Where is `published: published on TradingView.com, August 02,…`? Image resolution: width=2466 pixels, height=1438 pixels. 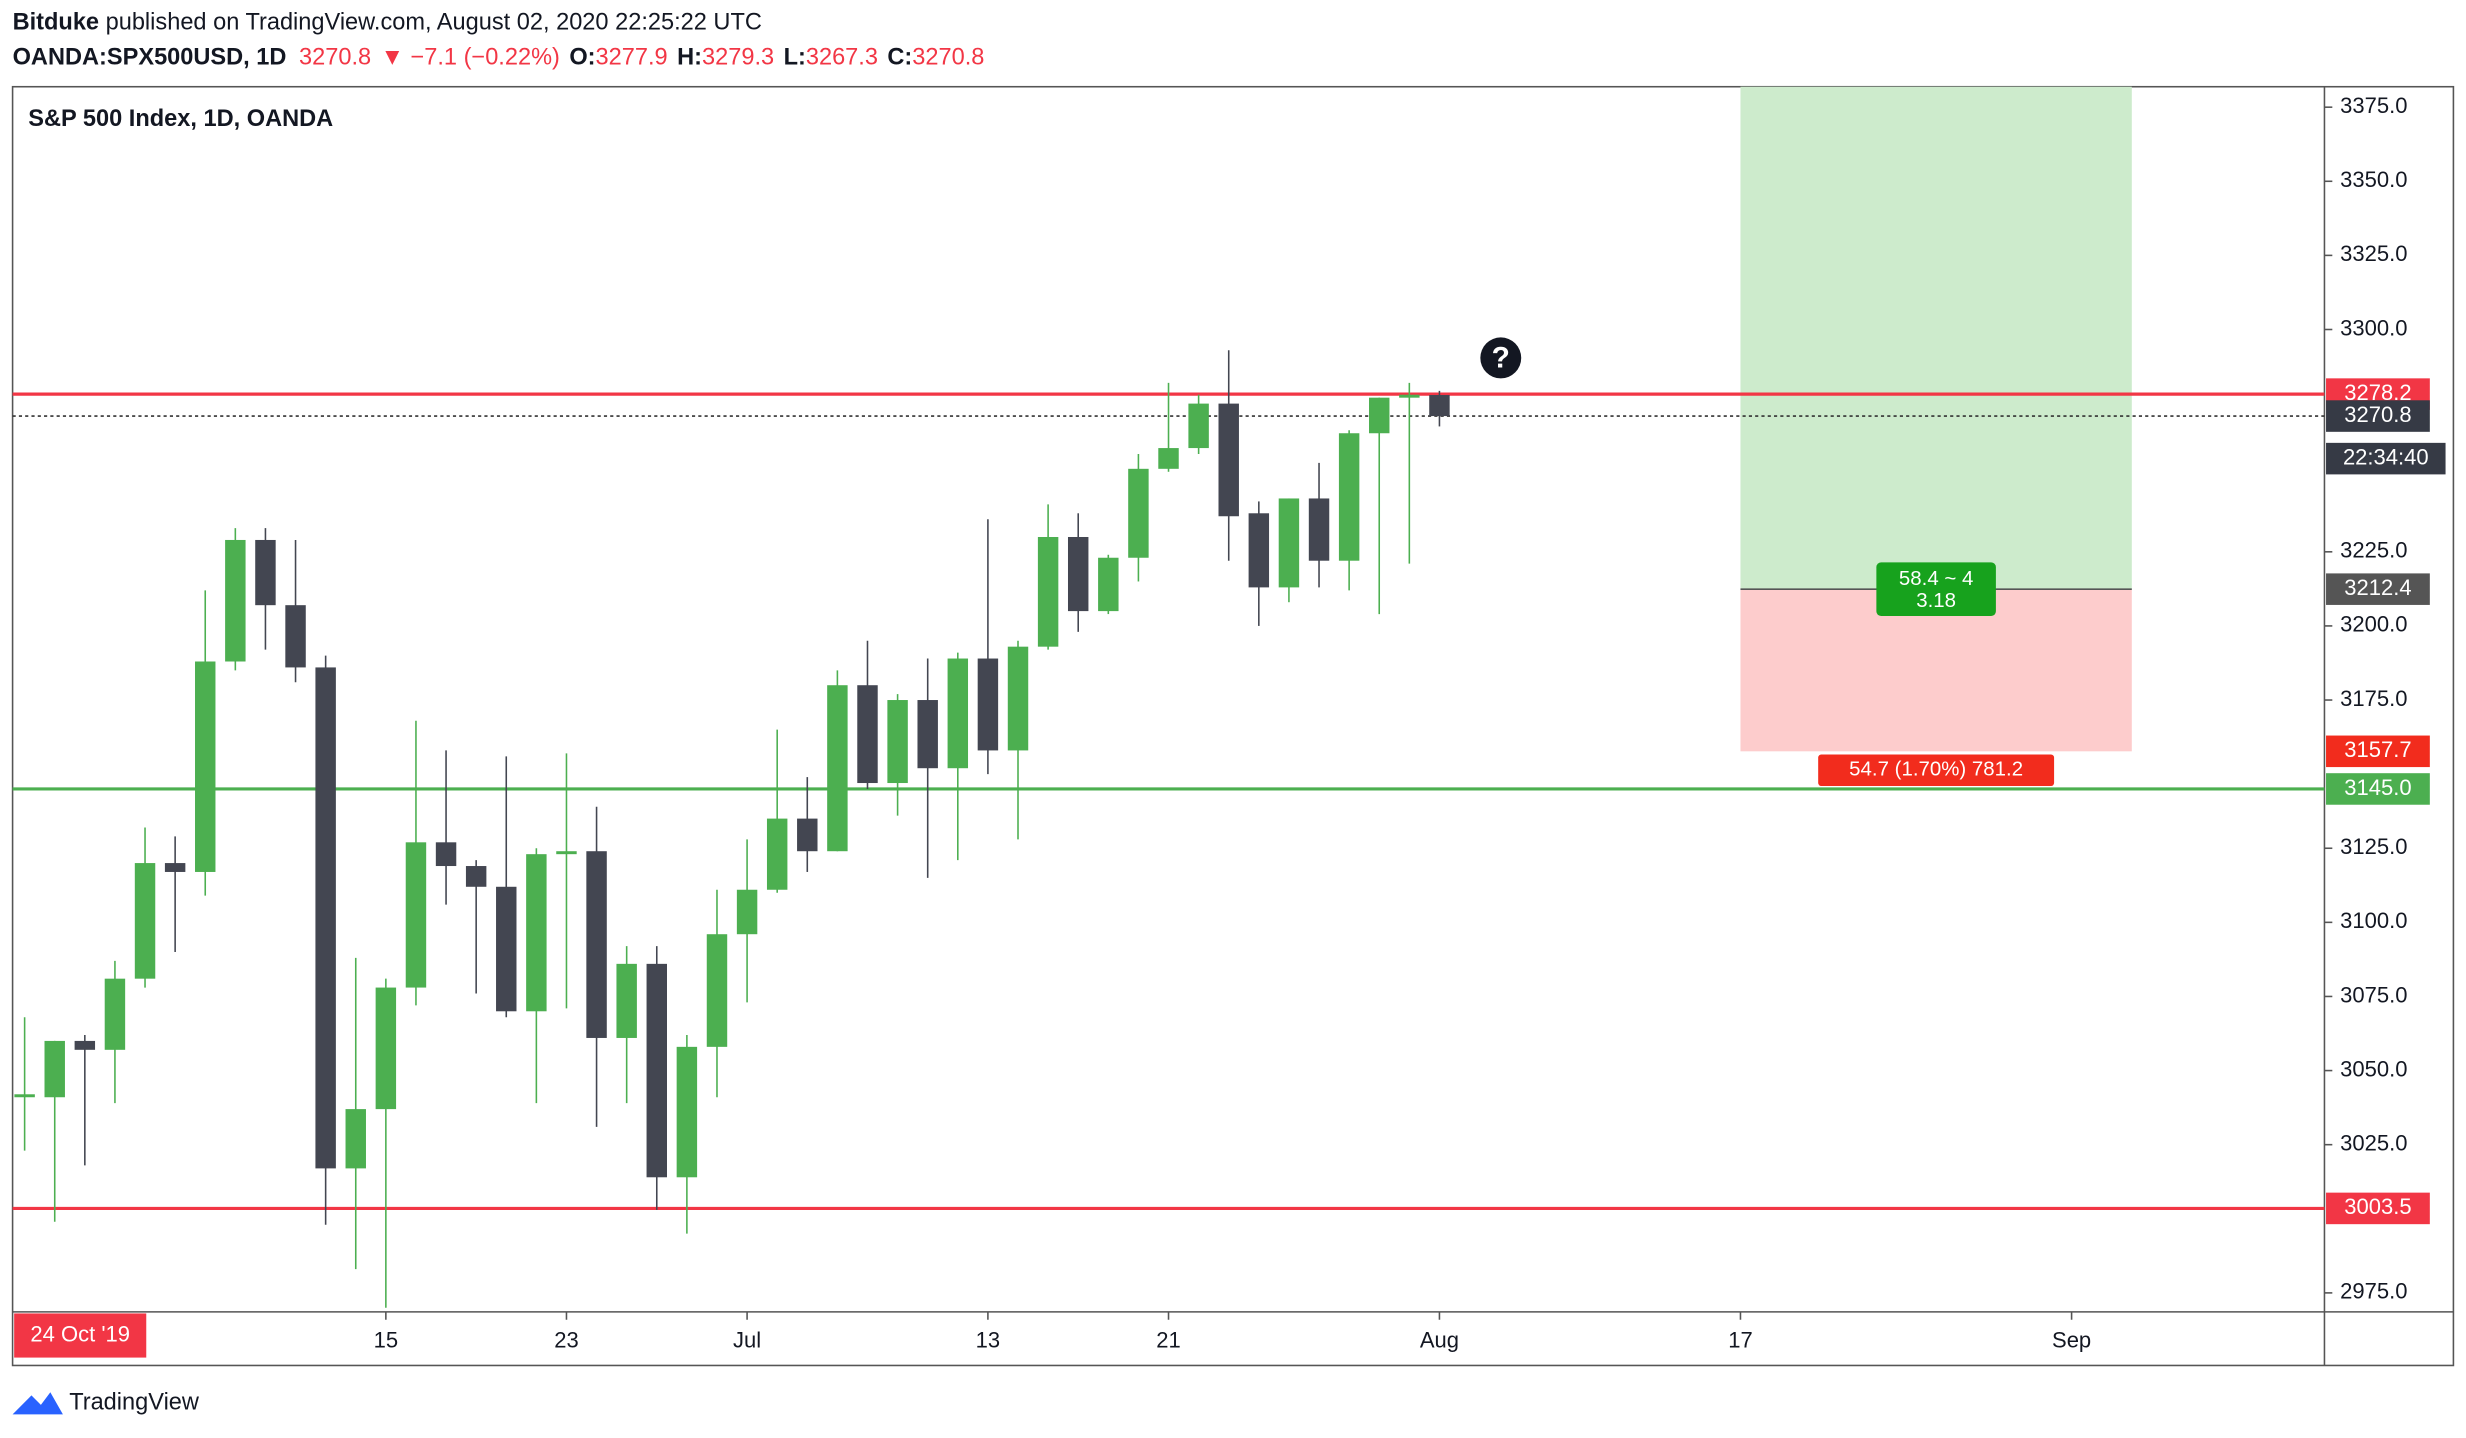 published: published on TradingView.com, August 02,… is located at coordinates (430, 23).